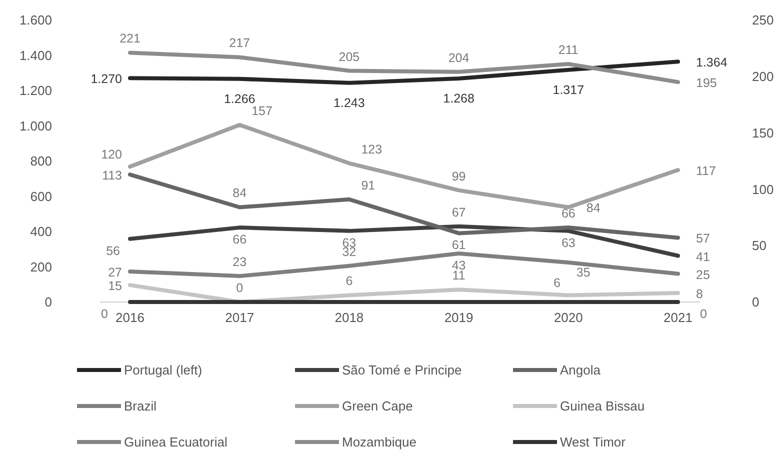 This screenshot has width=783, height=453. I want to click on data-label: 1.317, so click(568, 89).